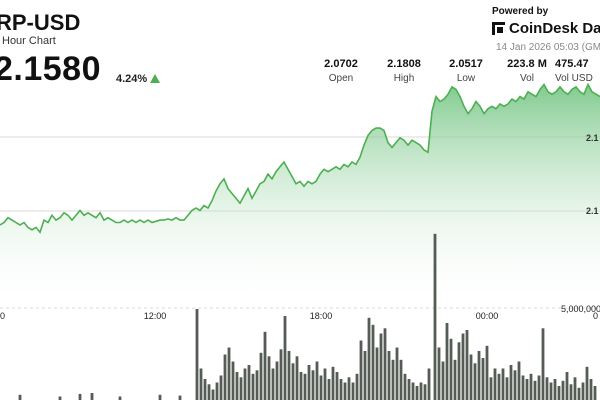 The height and width of the screenshot is (400, 600). What do you see at coordinates (577, 71) in the screenshot?
I see `stat-vol-usd: 475.47 Vol USD` at bounding box center [577, 71].